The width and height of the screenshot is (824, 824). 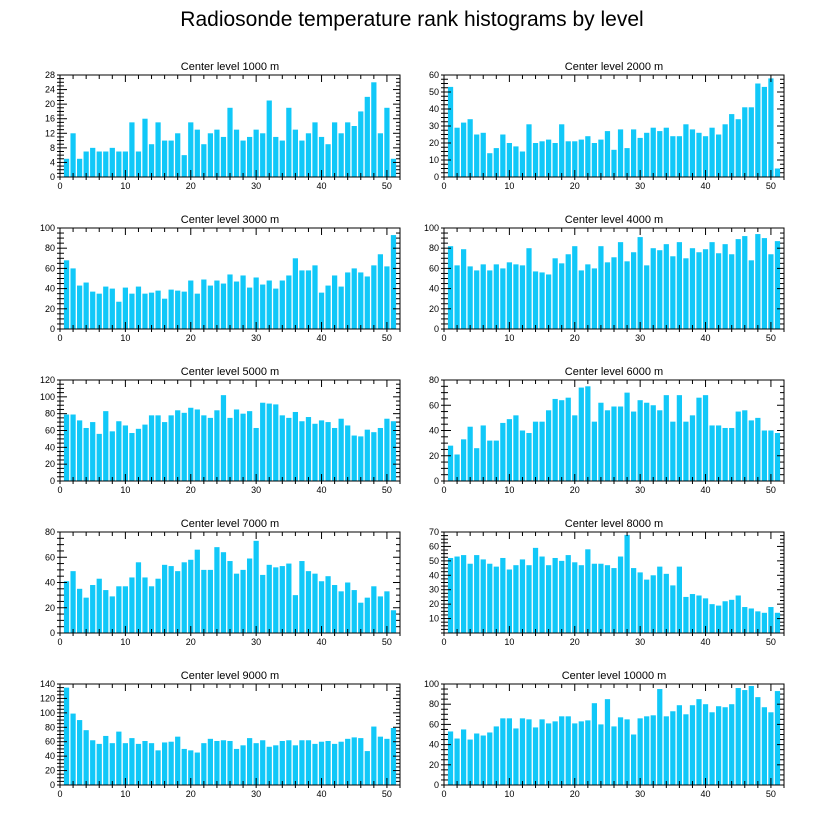 What do you see at coordinates (431, 228) in the screenshot?
I see `y-tick-label: 100` at bounding box center [431, 228].